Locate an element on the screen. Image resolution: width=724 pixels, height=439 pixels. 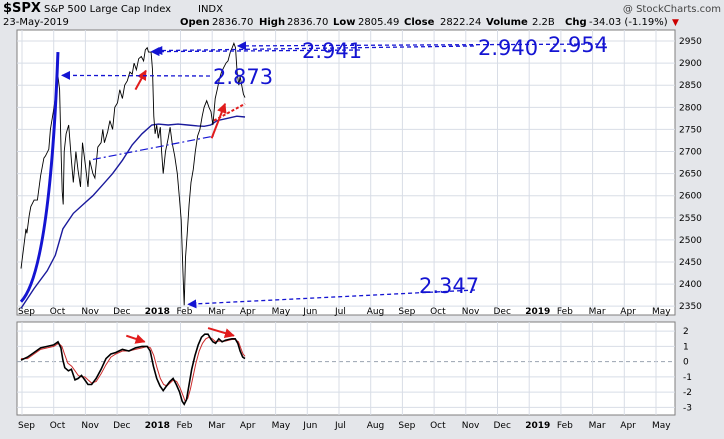
oscillator-drawn-lines is located at coordinates (180, 335).